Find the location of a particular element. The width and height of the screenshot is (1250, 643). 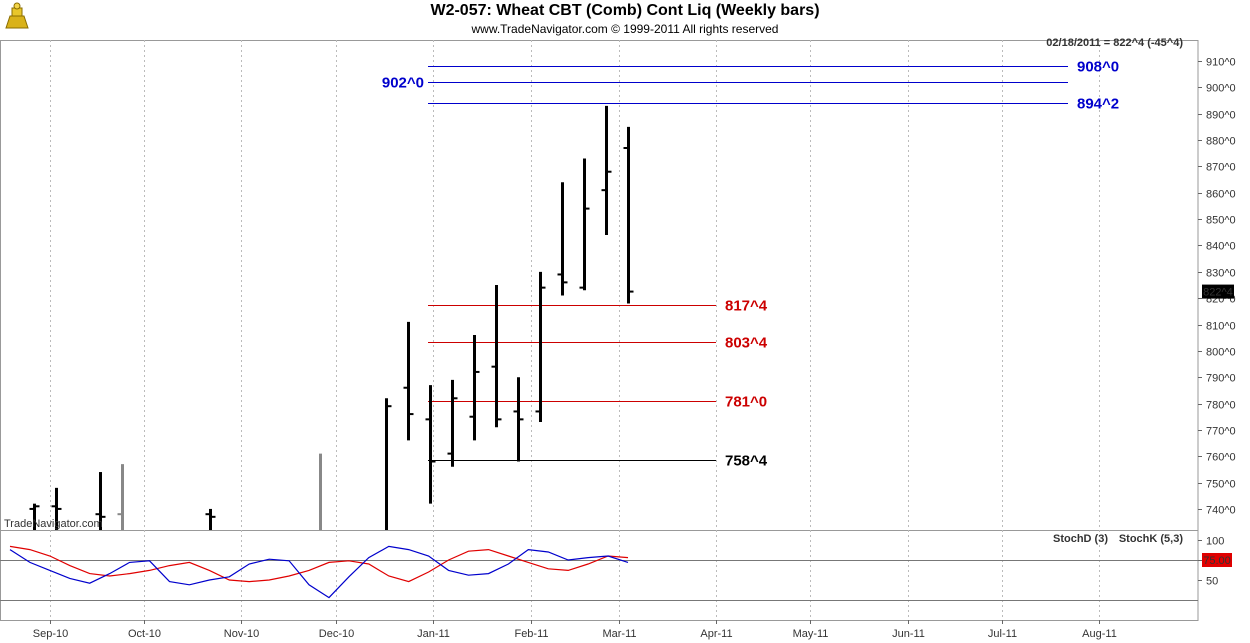

y-tick-label: 750^0 is located at coordinates (1221, 485).